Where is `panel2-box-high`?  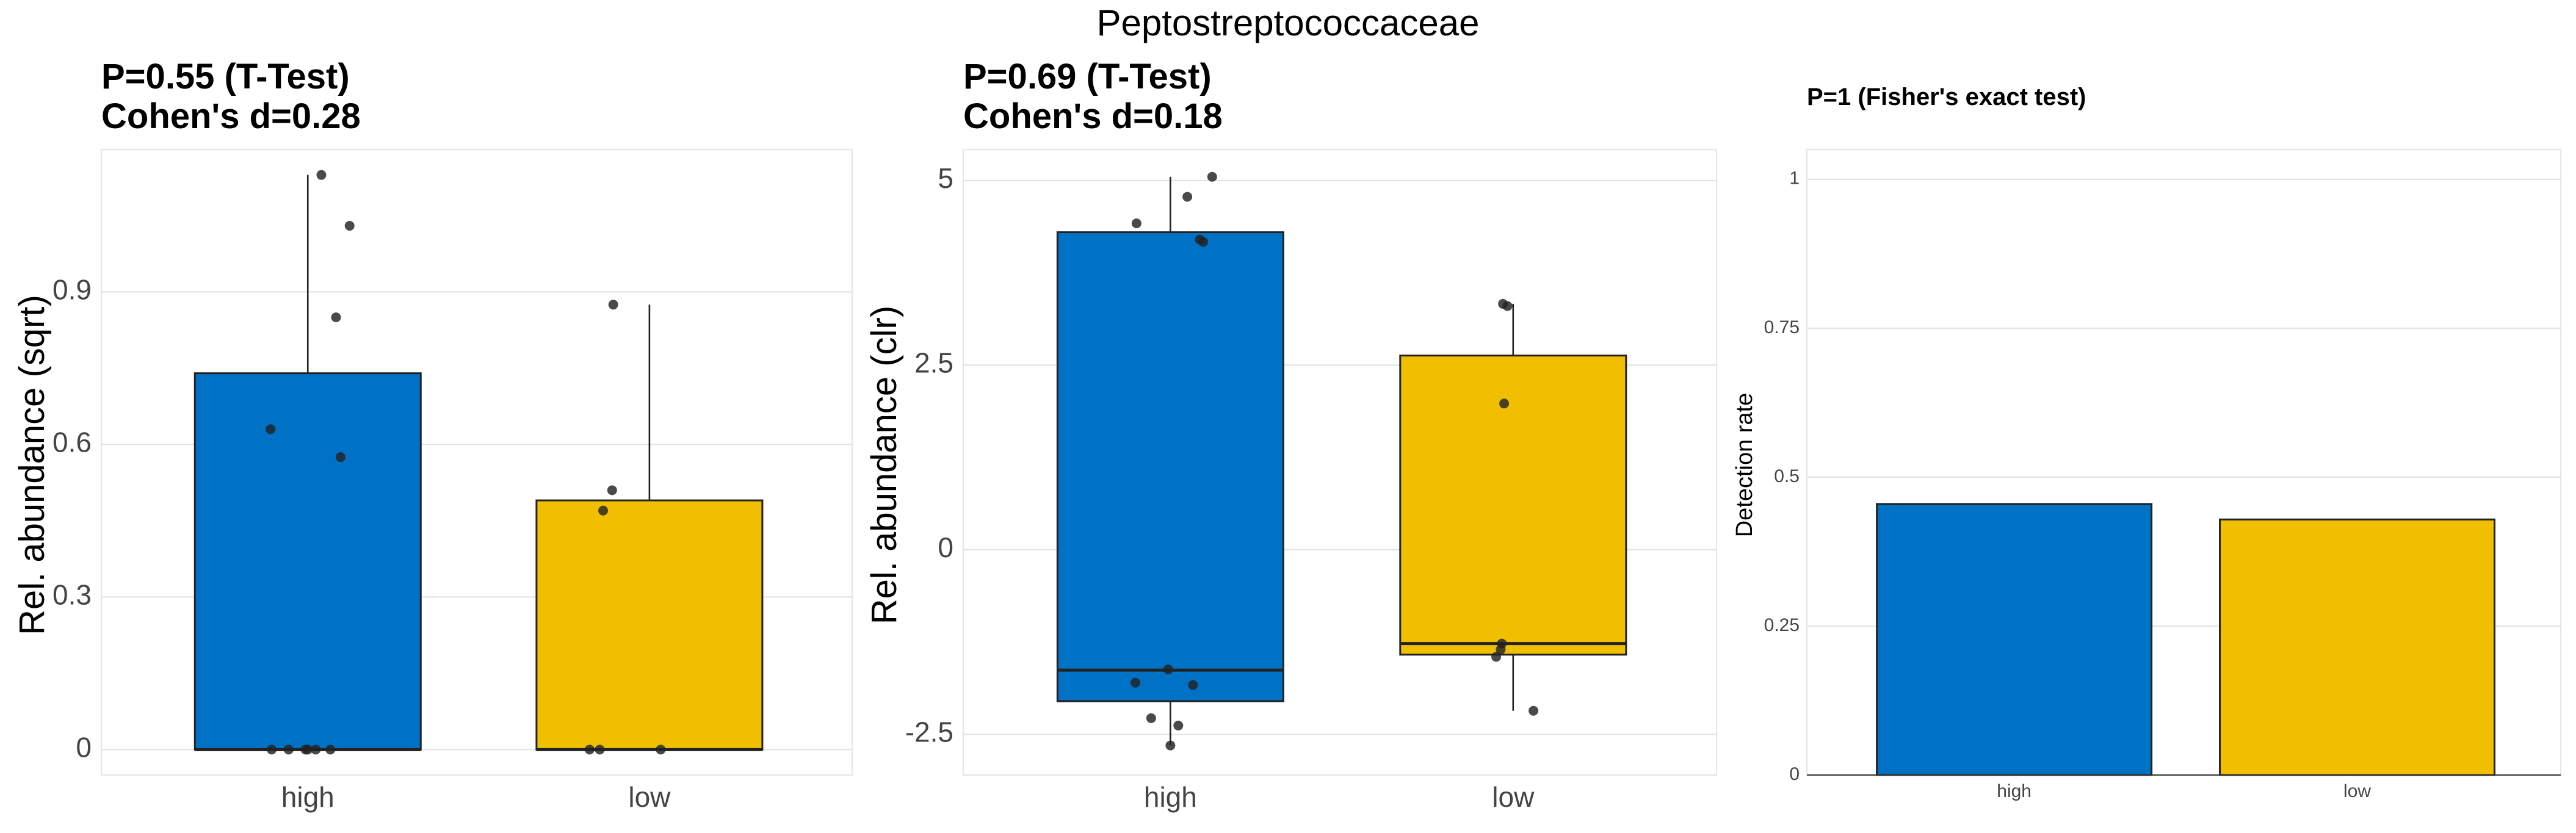
panel2-box-high is located at coordinates (1170, 467).